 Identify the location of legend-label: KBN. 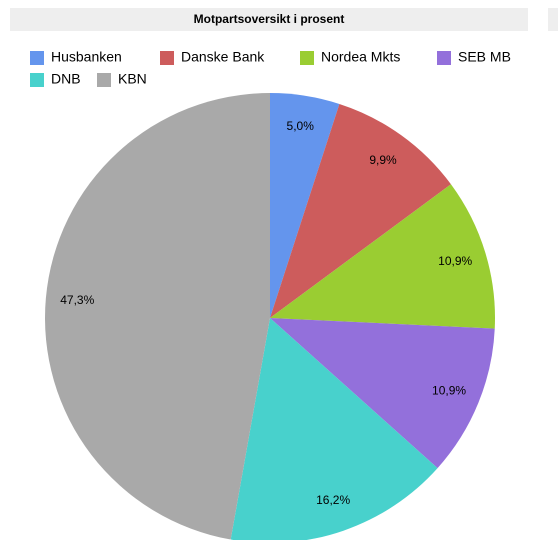
(132, 79).